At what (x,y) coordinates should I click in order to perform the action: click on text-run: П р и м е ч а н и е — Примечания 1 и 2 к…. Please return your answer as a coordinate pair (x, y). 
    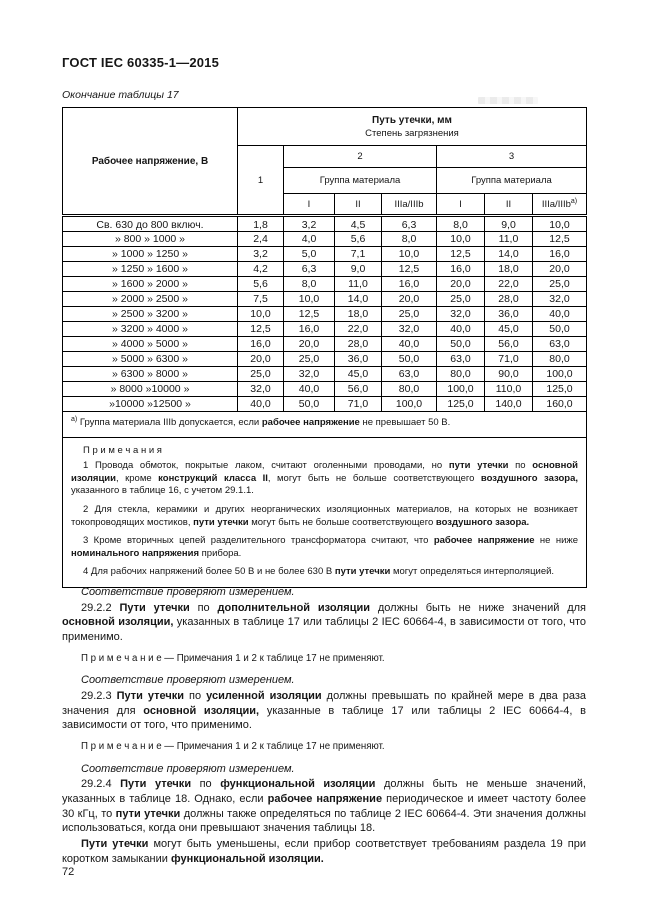
    Looking at the image, I should click on (233, 746).